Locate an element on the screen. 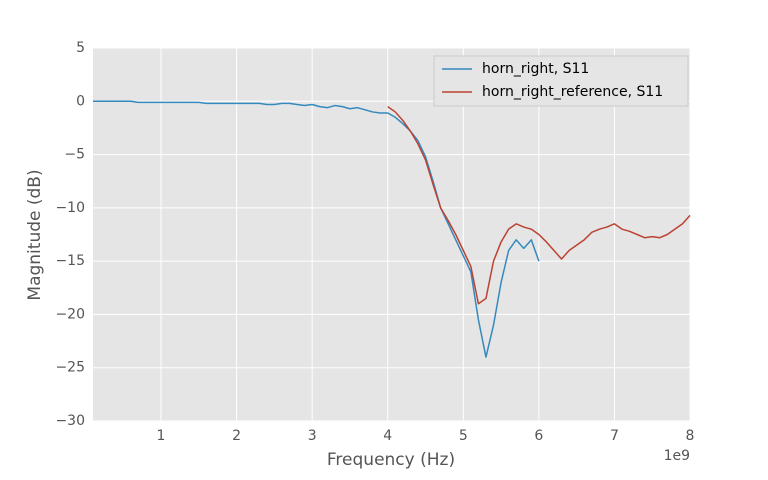  x-tick-label: 3 is located at coordinates (312, 436).